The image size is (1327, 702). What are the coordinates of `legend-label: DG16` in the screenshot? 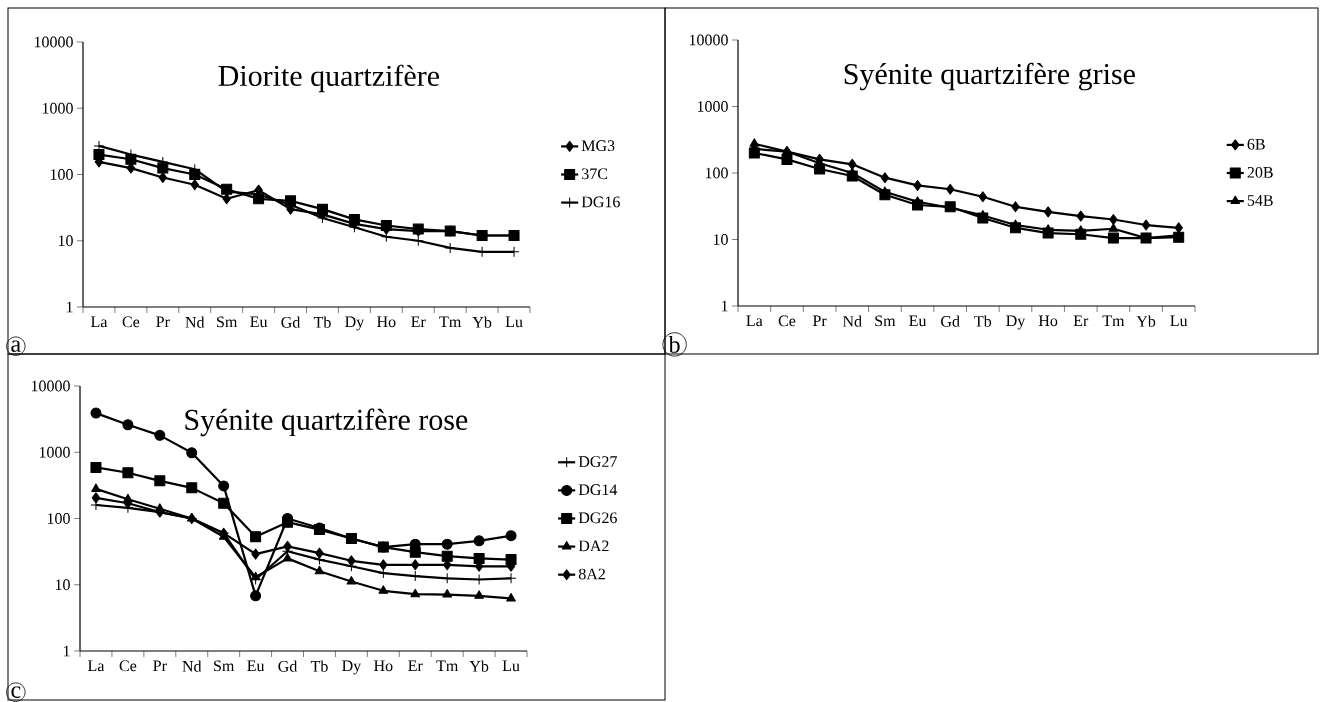 It's located at (600, 202).